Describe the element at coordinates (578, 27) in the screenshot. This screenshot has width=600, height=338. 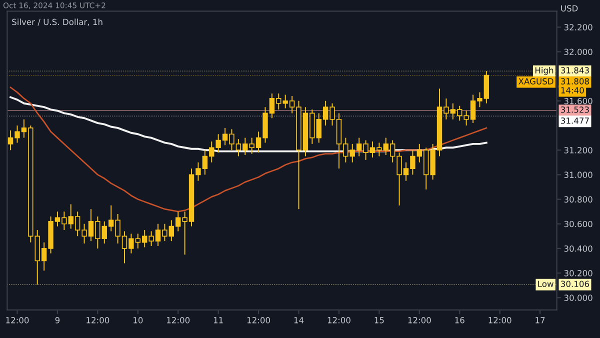
I see `y-tick-label: 32.200` at that location.